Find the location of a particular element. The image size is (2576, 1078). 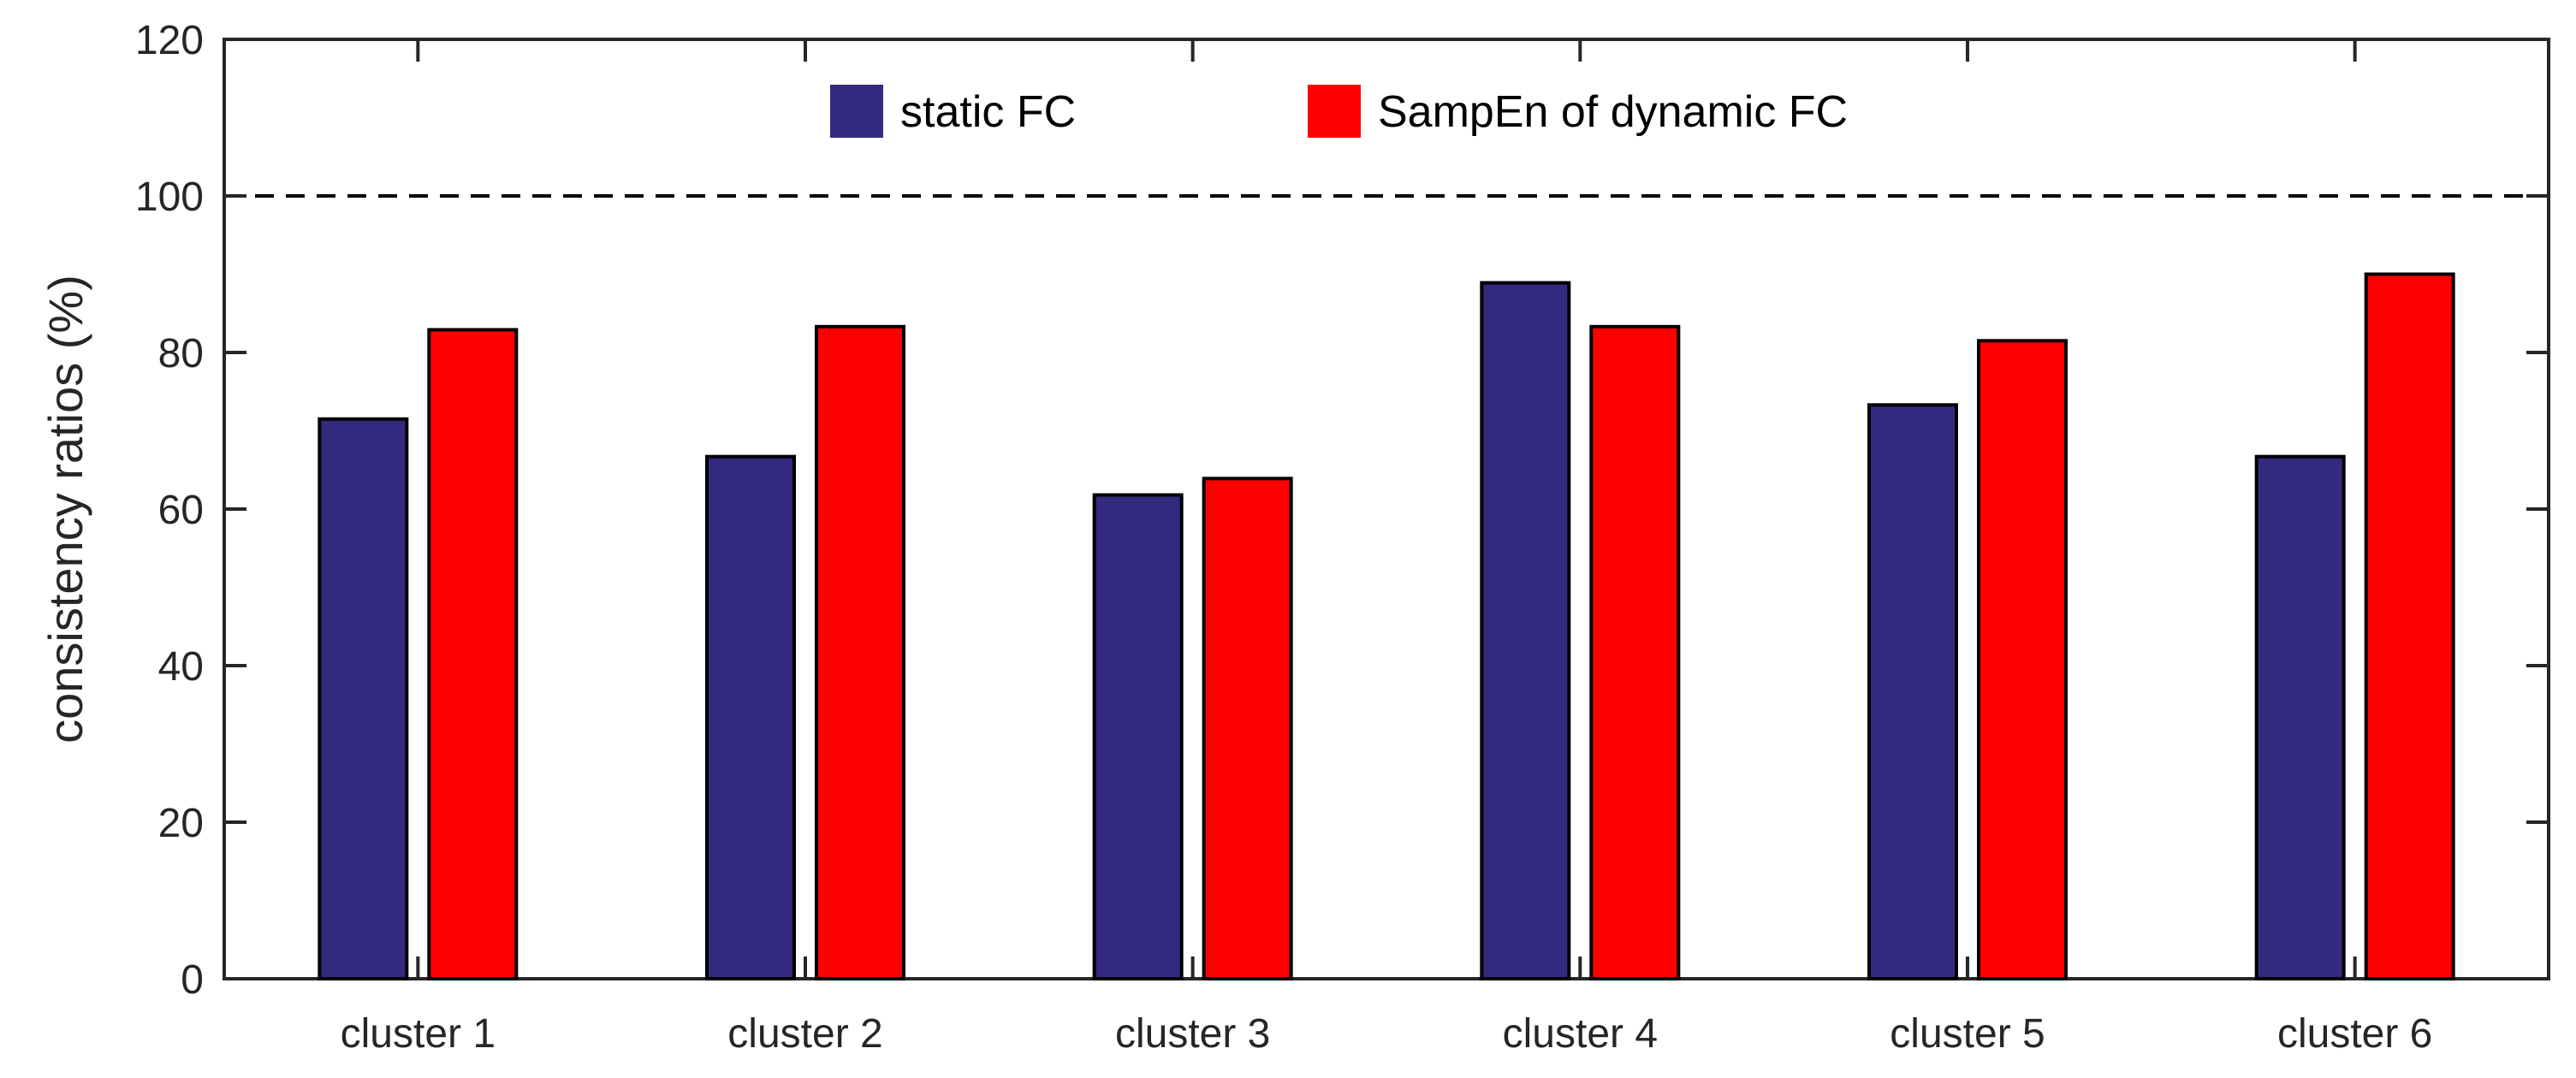

legend-swatch-static-fc is located at coordinates (856, 111).